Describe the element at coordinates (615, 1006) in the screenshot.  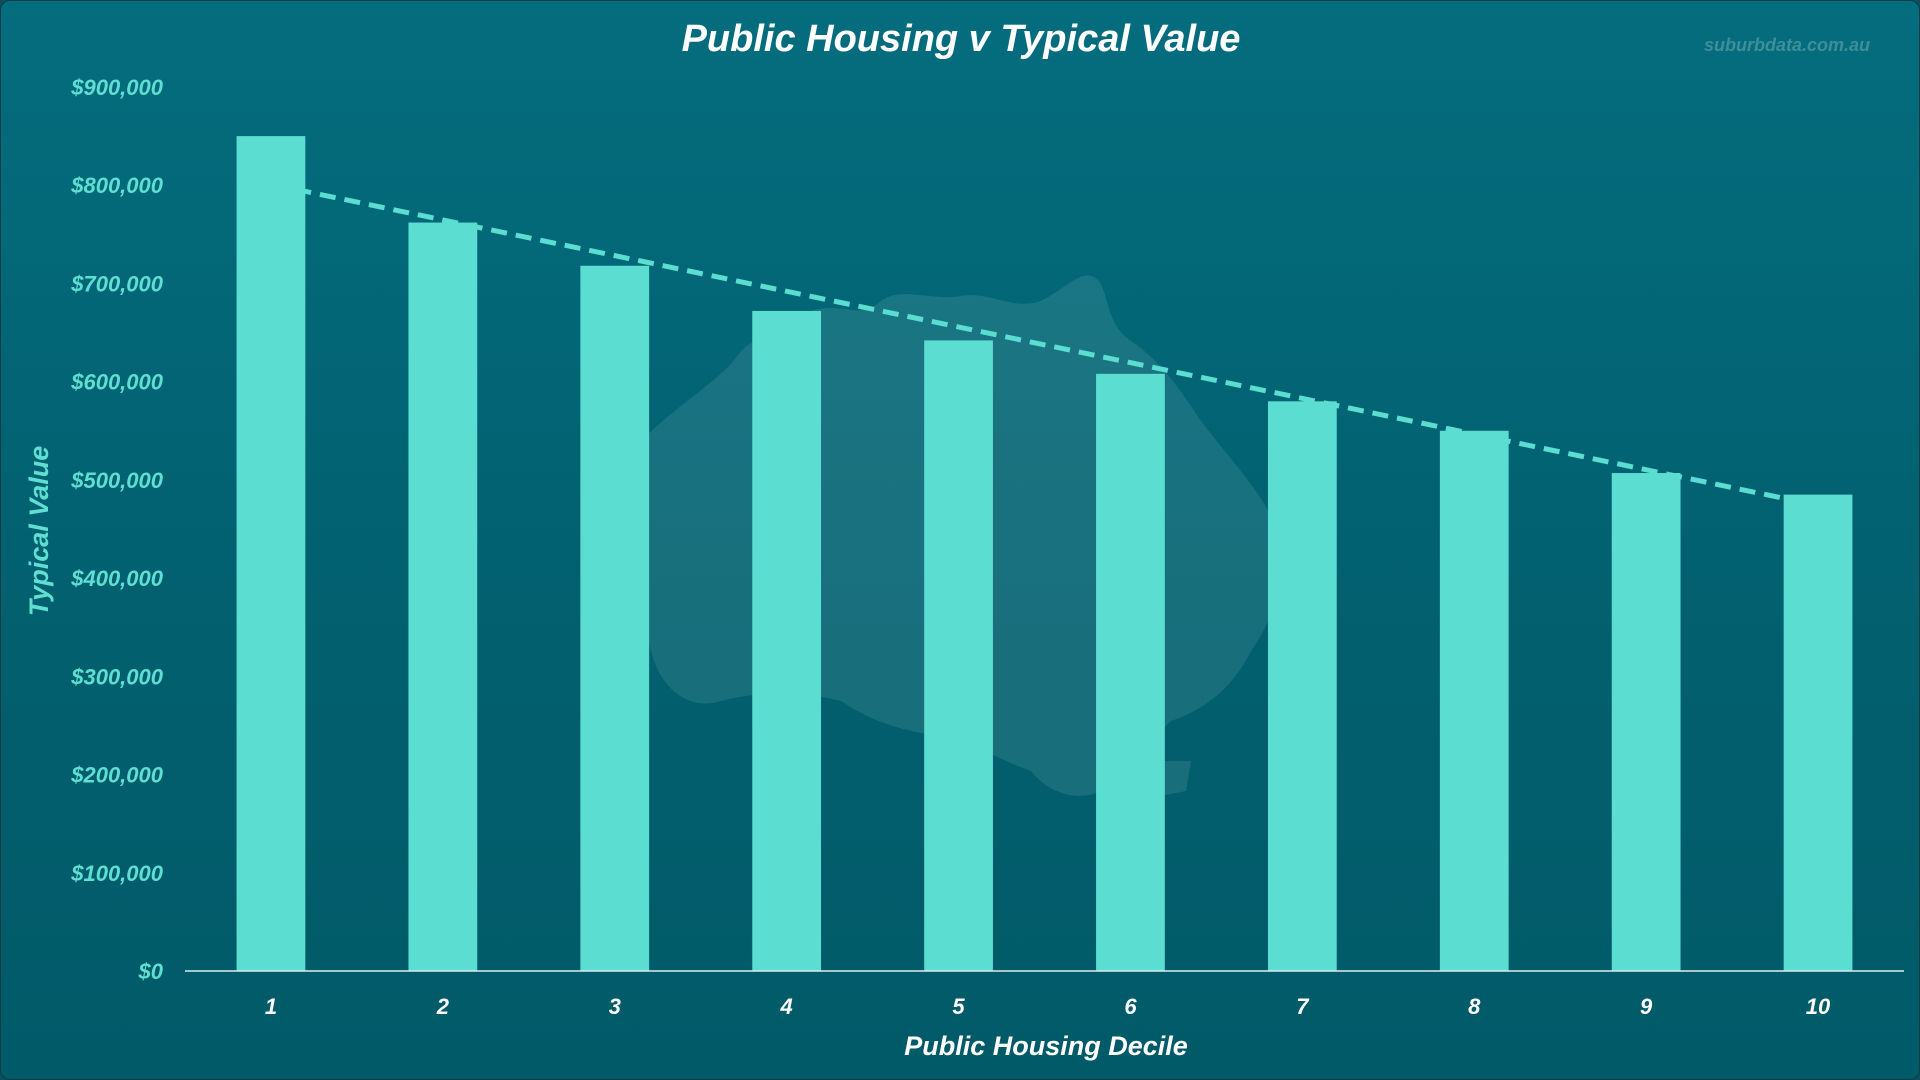
I see `x-tick-label: 3` at that location.